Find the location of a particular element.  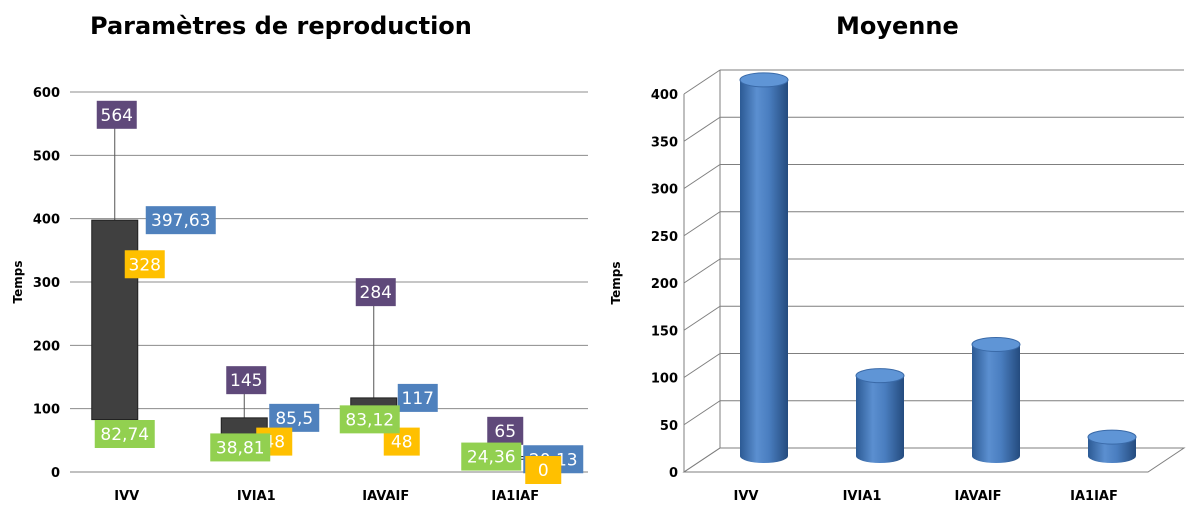

data-label: 284 is located at coordinates (376, 293).